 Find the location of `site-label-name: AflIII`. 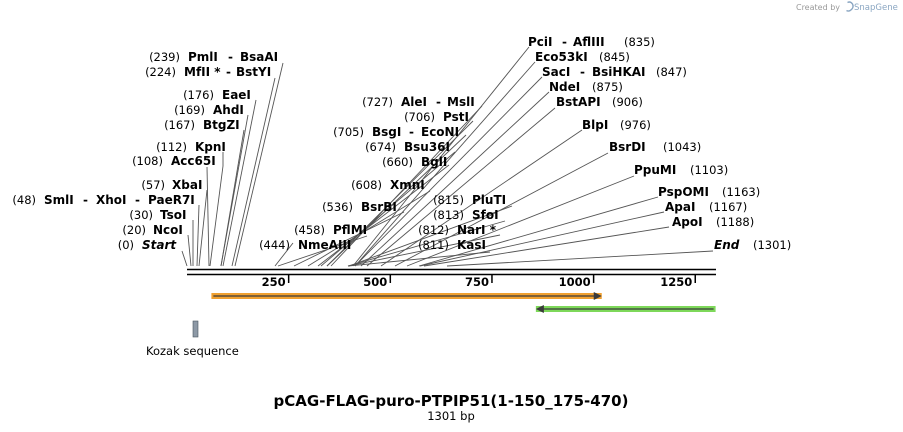

site-label-name: AflIII is located at coordinates (589, 42).